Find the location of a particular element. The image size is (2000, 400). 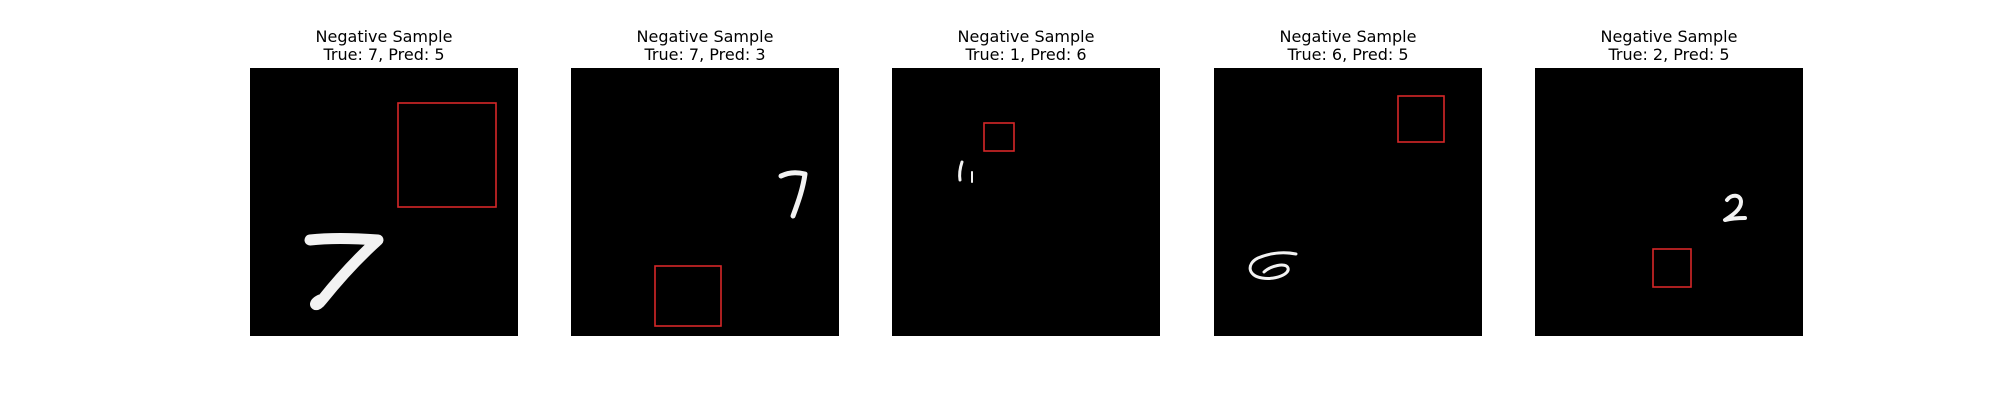

panel-title: Negative Sample True: 7, Pred: 3 is located at coordinates (705, 48).